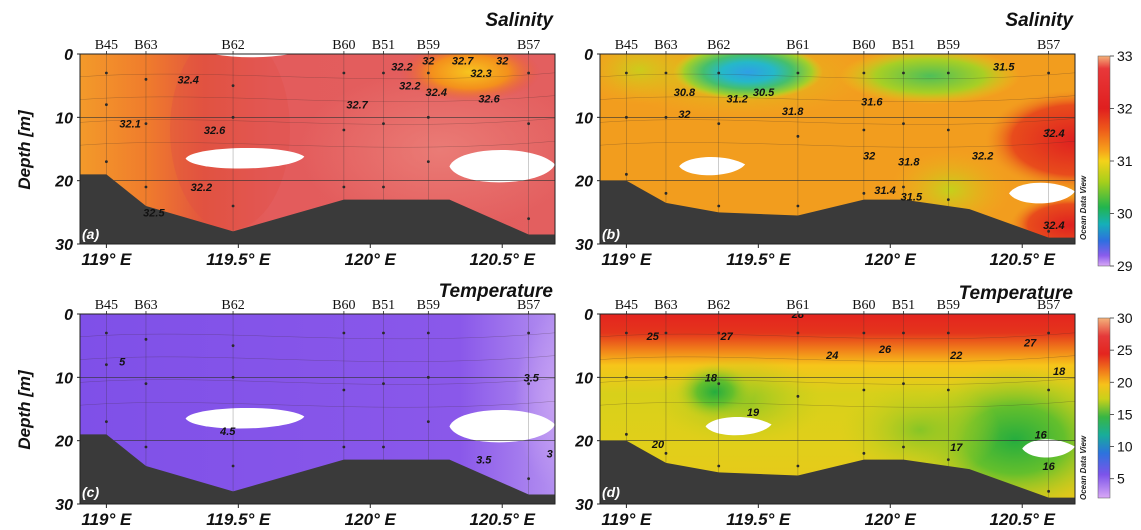 This screenshot has height=530, width=1141. What do you see at coordinates (528, 45) in the screenshot?
I see `station-label: B57` at bounding box center [528, 45].